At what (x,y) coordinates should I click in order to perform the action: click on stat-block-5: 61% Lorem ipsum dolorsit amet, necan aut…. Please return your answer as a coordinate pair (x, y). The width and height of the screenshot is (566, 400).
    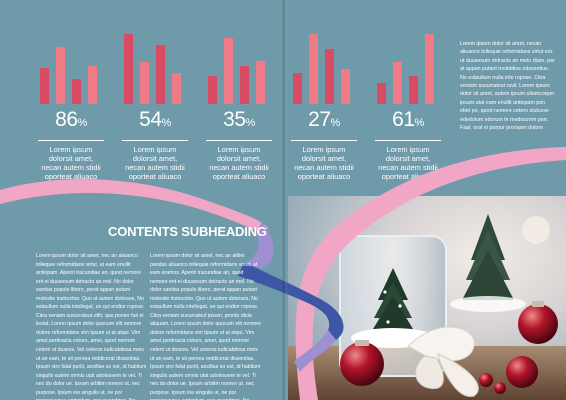
    Looking at the image, I should click on (408, 104).